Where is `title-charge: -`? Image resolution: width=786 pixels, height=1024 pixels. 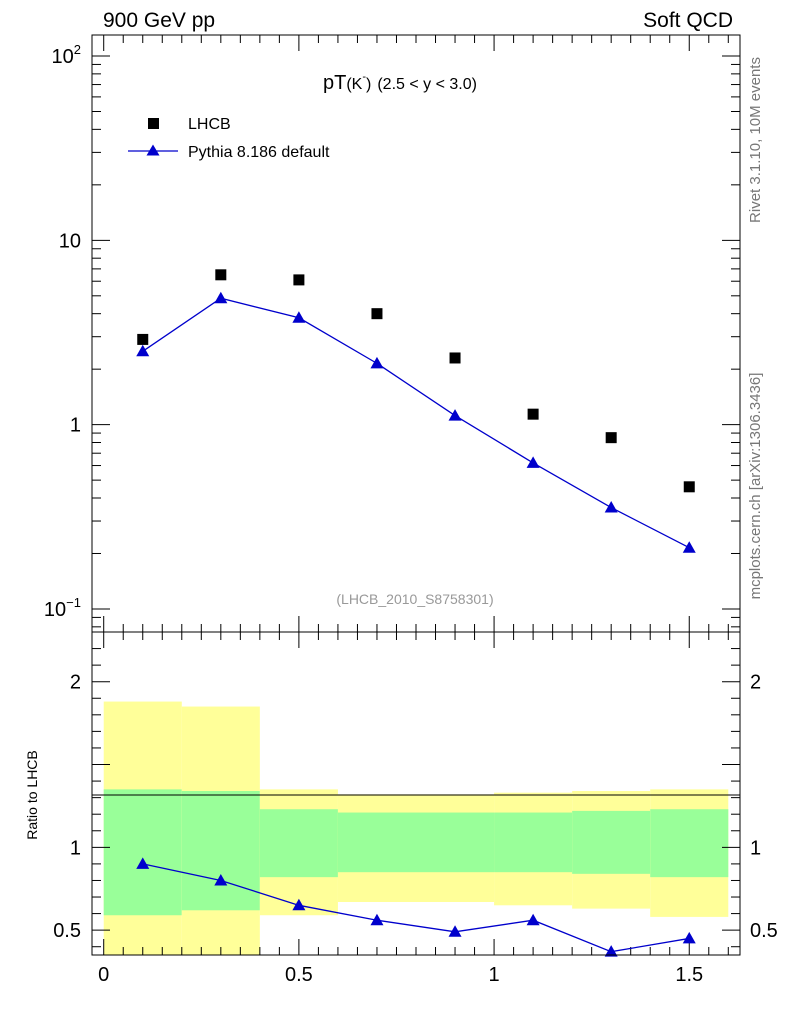
title-charge: - is located at coordinates (364, 77).